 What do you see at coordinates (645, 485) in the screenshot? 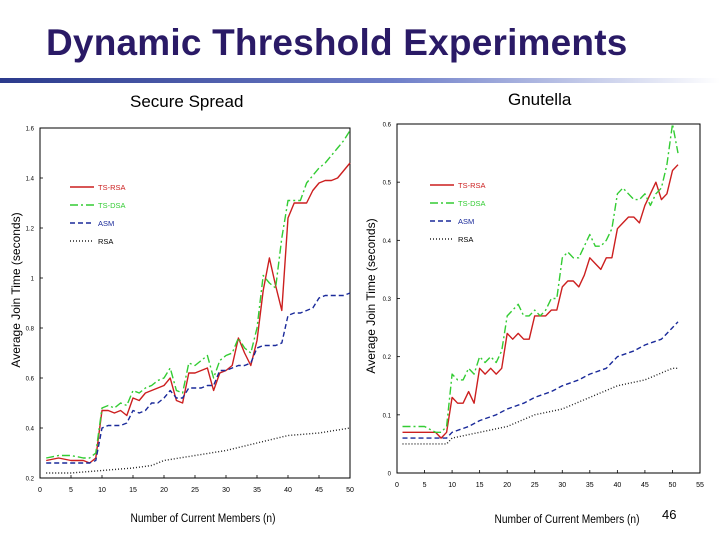
I see `chart-1-x-tick-label: 45` at bounding box center [645, 485].